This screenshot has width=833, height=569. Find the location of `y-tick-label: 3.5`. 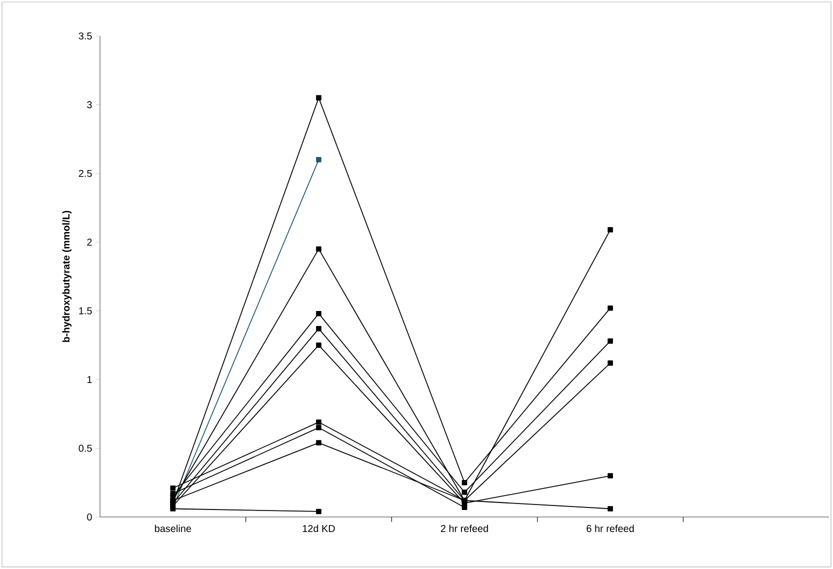

y-tick-label: 3.5 is located at coordinates (85, 36).